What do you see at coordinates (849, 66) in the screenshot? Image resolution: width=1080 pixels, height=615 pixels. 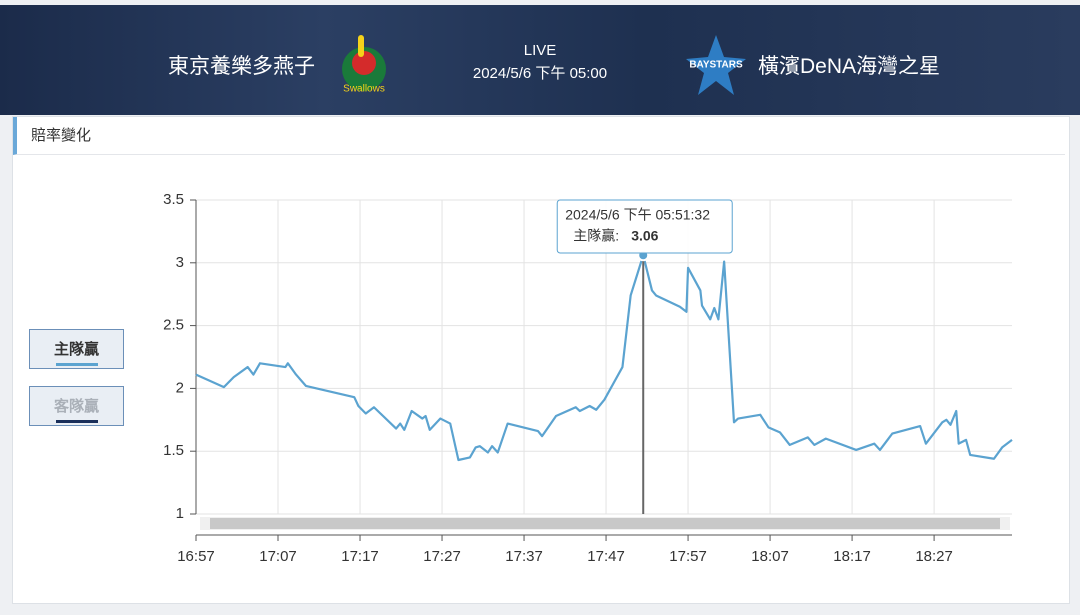 I see `away-team: 橫濱DeNA海灣之星` at bounding box center [849, 66].